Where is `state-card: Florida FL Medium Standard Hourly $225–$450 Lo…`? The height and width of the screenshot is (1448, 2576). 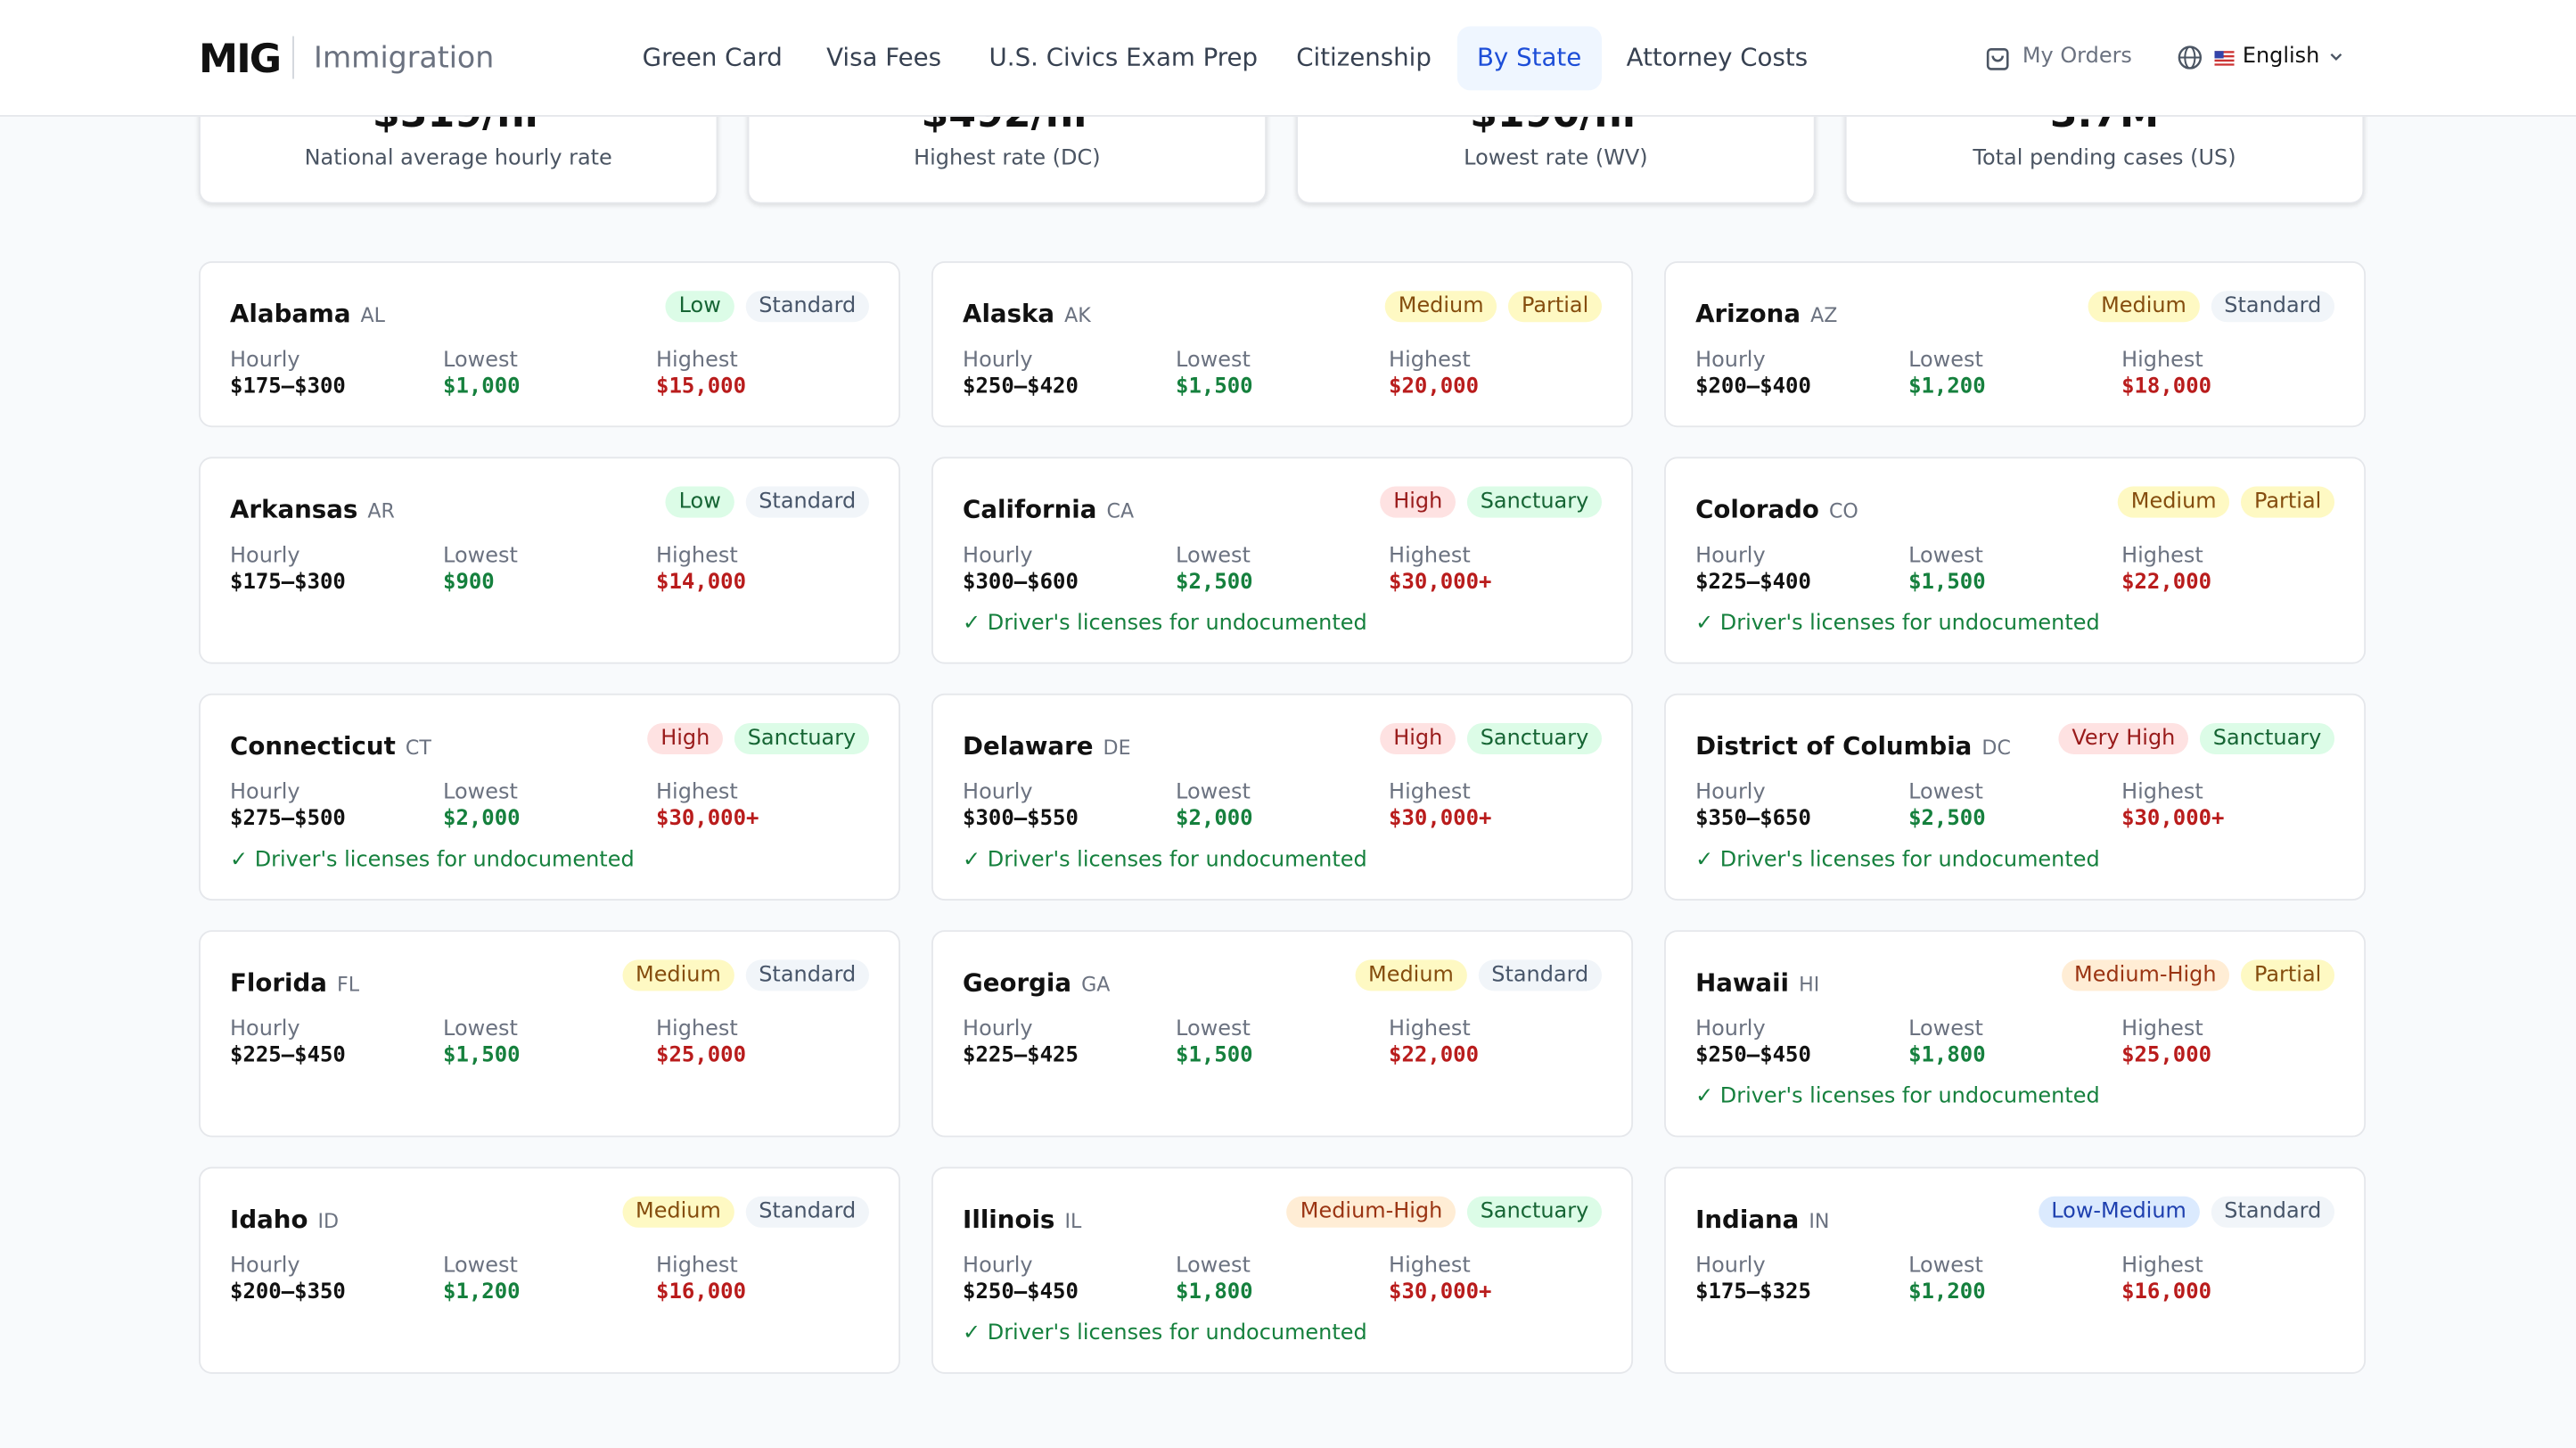 state-card: Florida FL Medium Standard Hourly $225–$450 Lo… is located at coordinates (550, 1034).